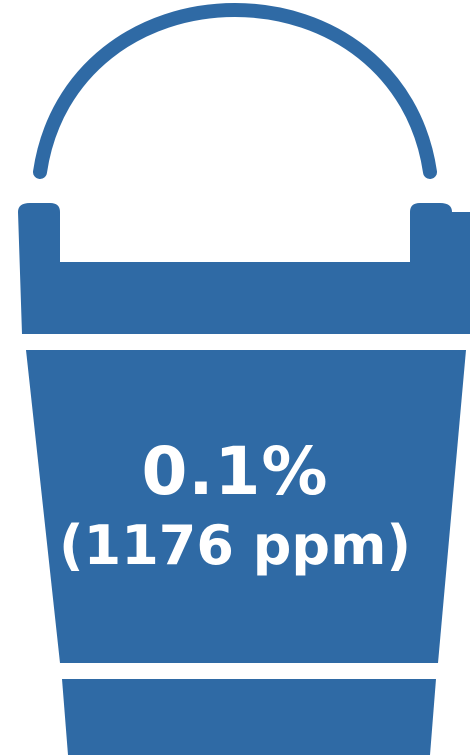 The height and width of the screenshot is (755, 470). Describe the element at coordinates (235, 471) in the screenshot. I see `percent-text: 0.1%` at that location.